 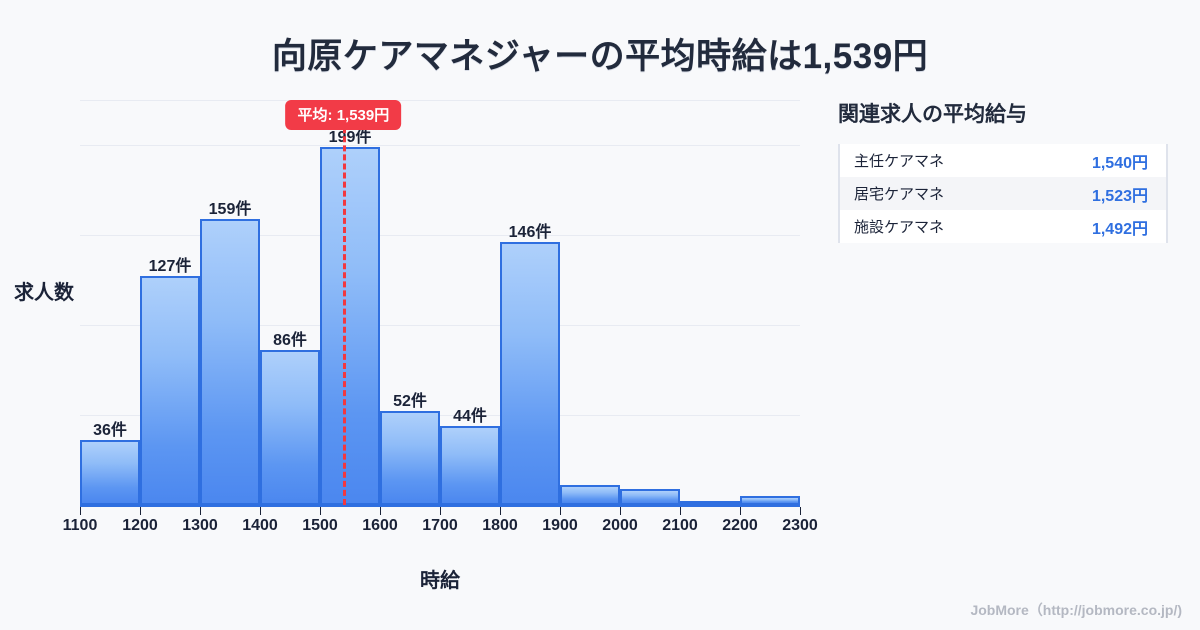 I want to click on x-axis-tick-label: 2200, so click(x=740, y=525).